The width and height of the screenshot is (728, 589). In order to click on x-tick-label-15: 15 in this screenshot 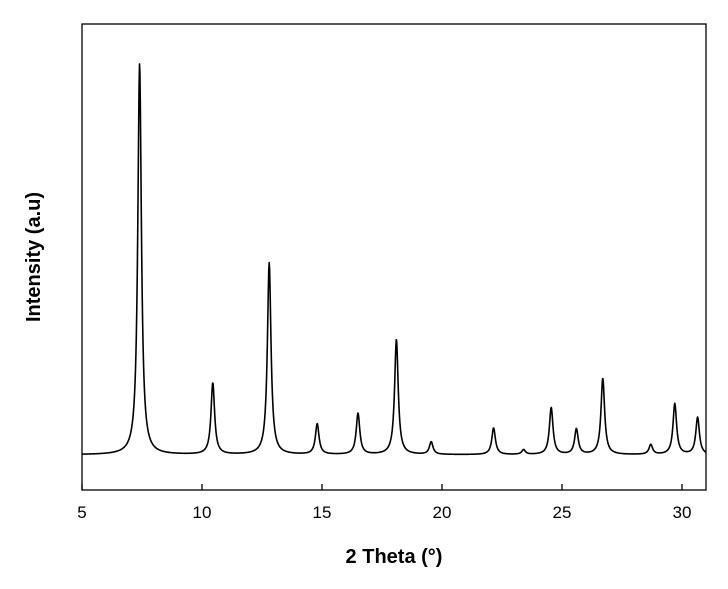, I will do `click(322, 512)`.